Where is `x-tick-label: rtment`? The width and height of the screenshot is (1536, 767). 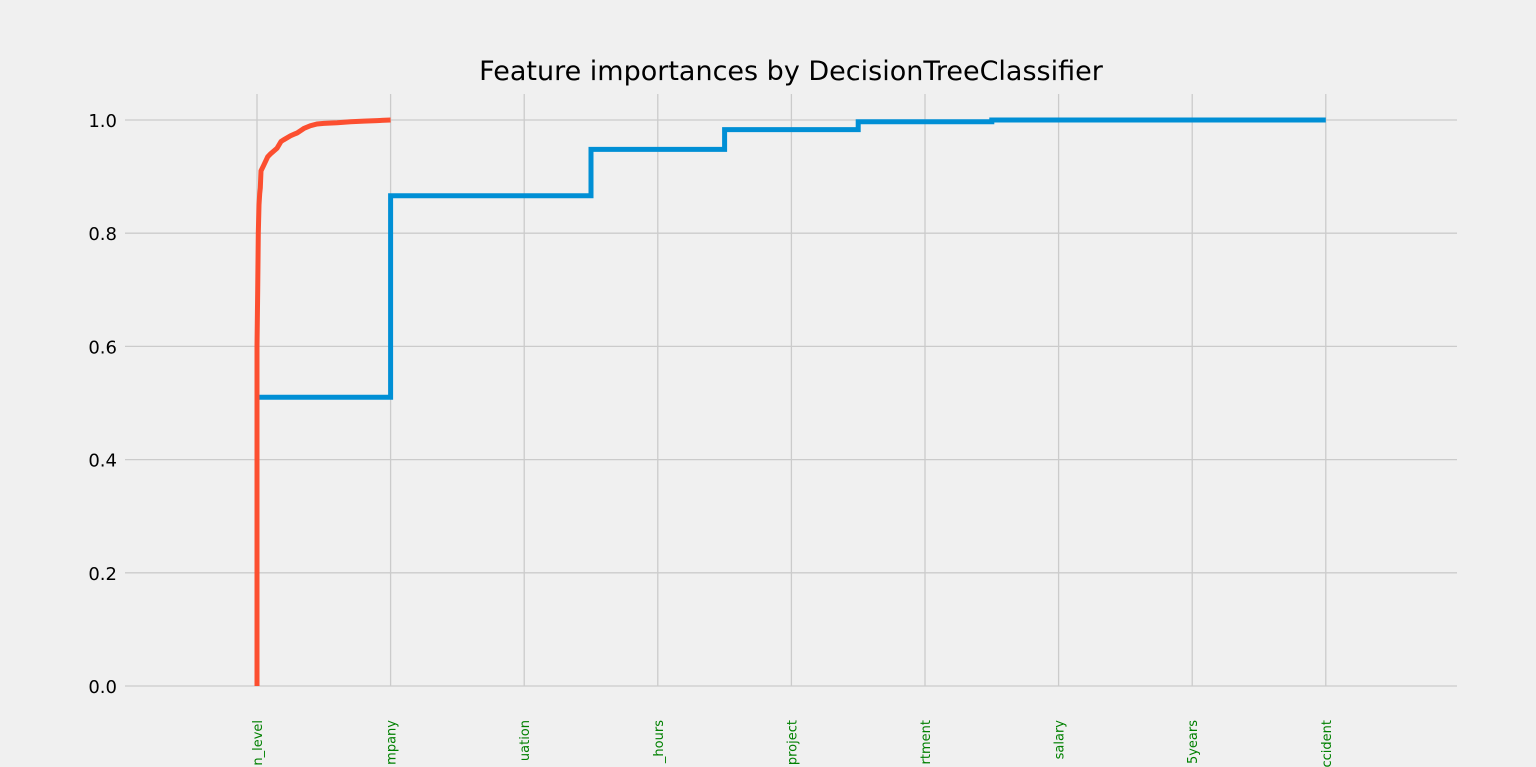 x-tick-label: rtment is located at coordinates (926, 742).